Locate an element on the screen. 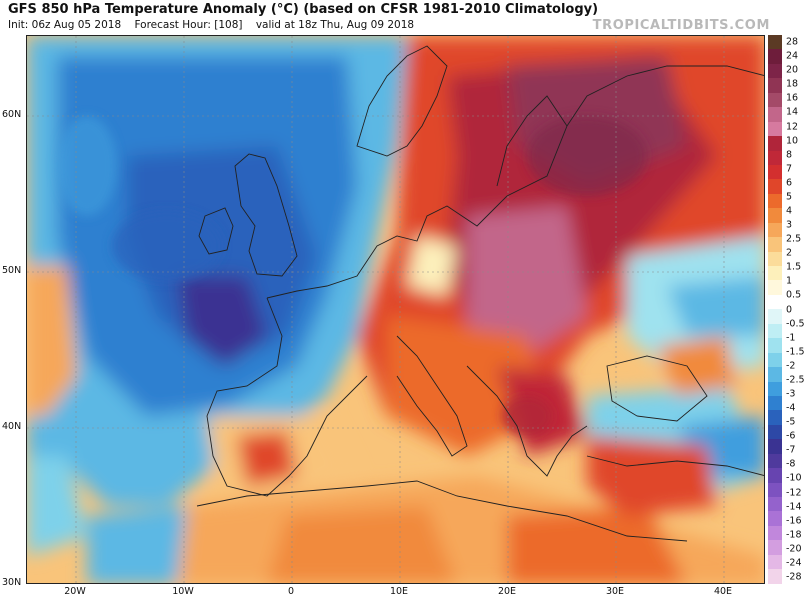  lon-label-20w: 20W is located at coordinates (75, 591).